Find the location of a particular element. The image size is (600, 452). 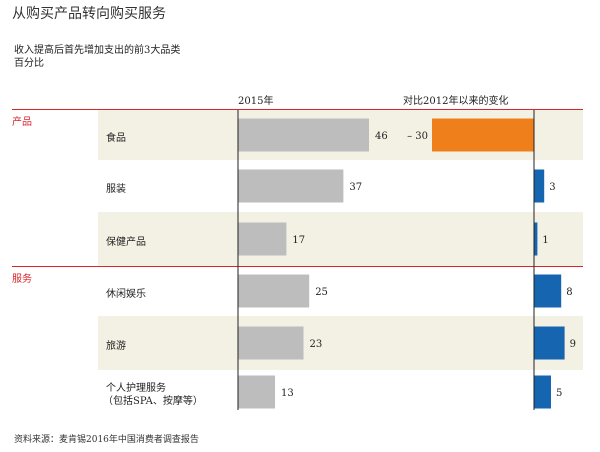

bar-2015-label: 46 is located at coordinates (381, 136).